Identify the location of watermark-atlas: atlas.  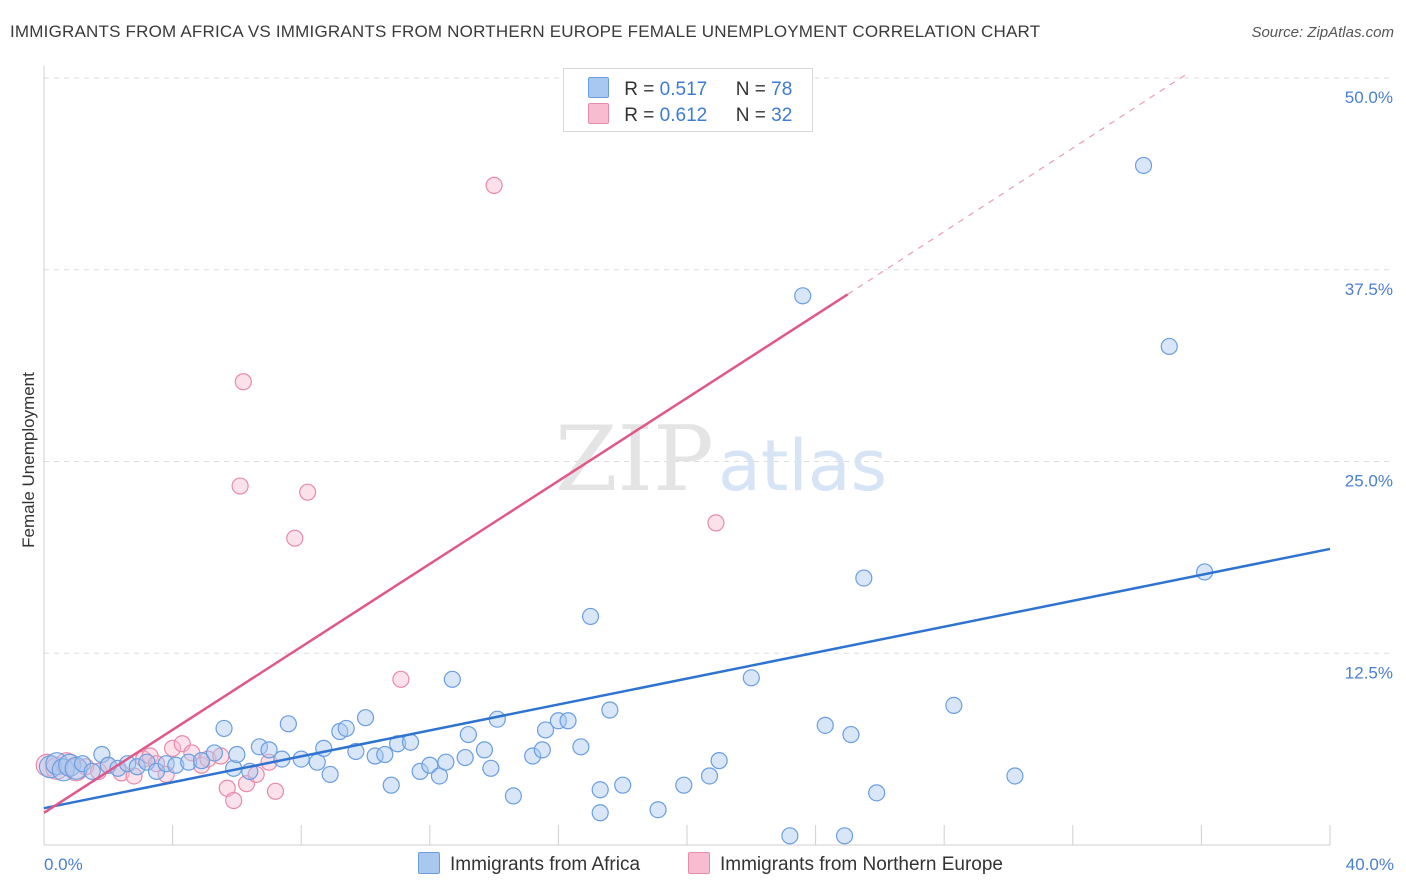
(802, 466).